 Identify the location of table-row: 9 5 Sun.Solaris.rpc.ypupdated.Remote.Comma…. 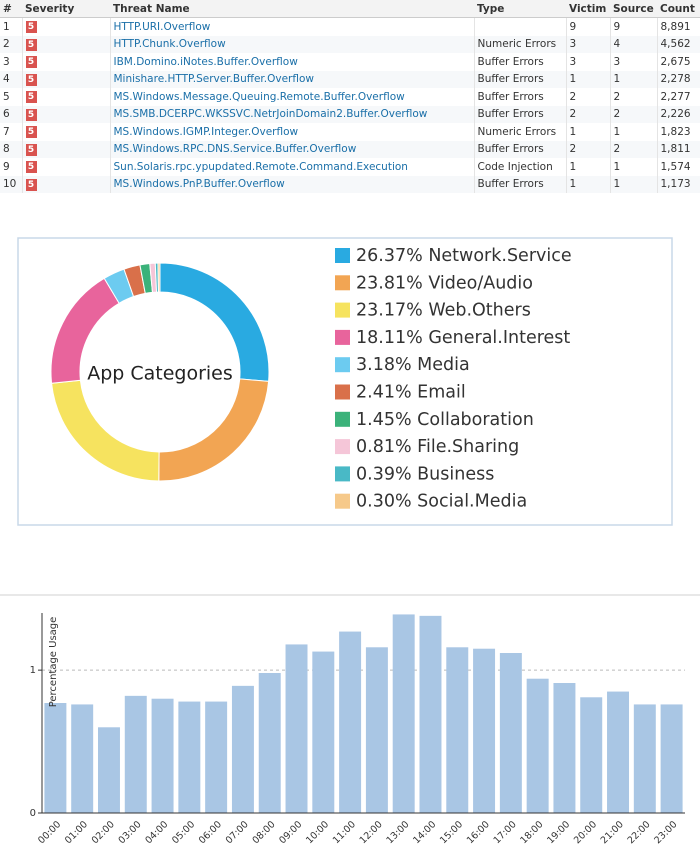
(350, 167).